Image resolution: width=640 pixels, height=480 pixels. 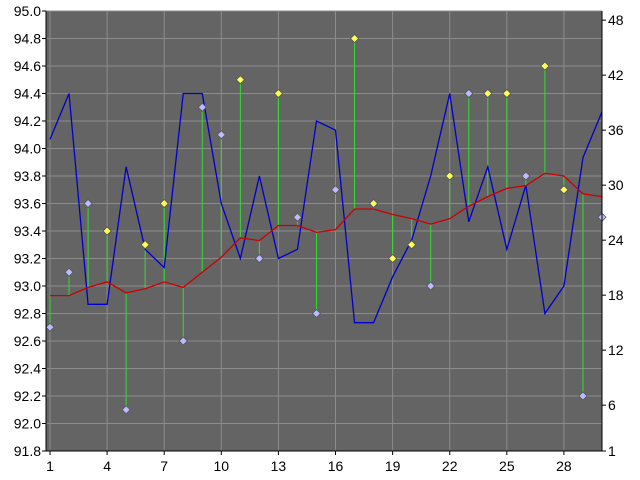 I want to click on y-right-tick-label: 18, so click(x=616, y=295).